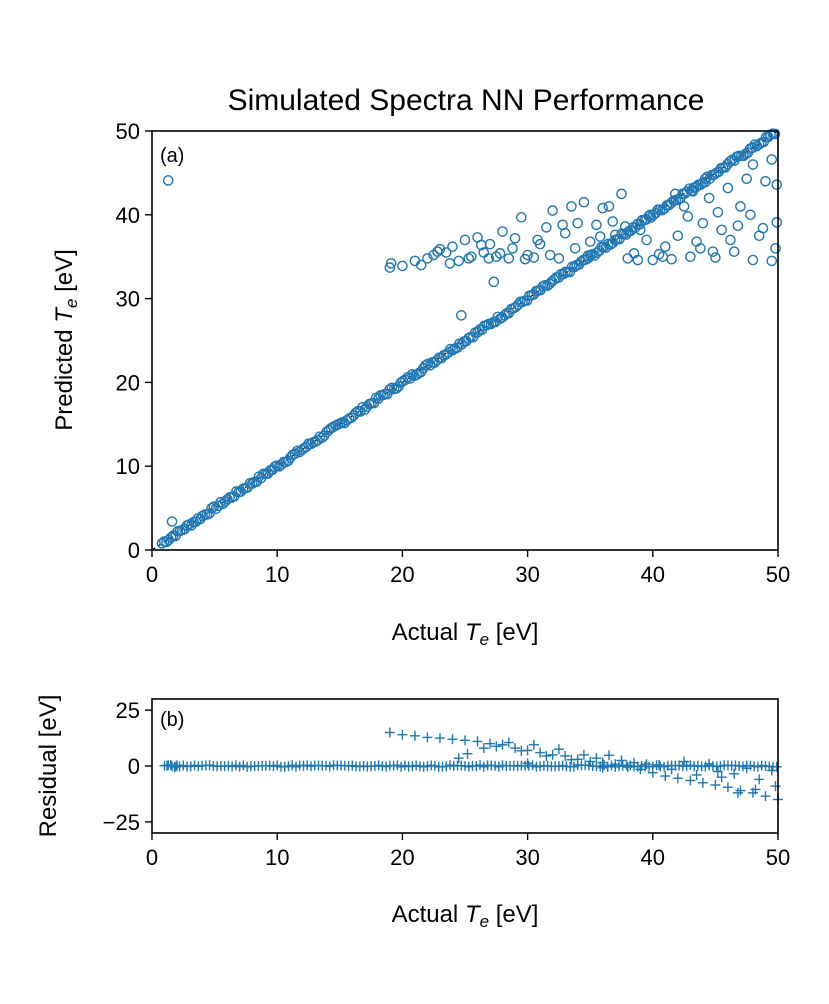 This screenshot has height=1004, width=829. What do you see at coordinates (66, 340) in the screenshot?
I see `panel-a-ylabel: Predicted Te [eV]` at bounding box center [66, 340].